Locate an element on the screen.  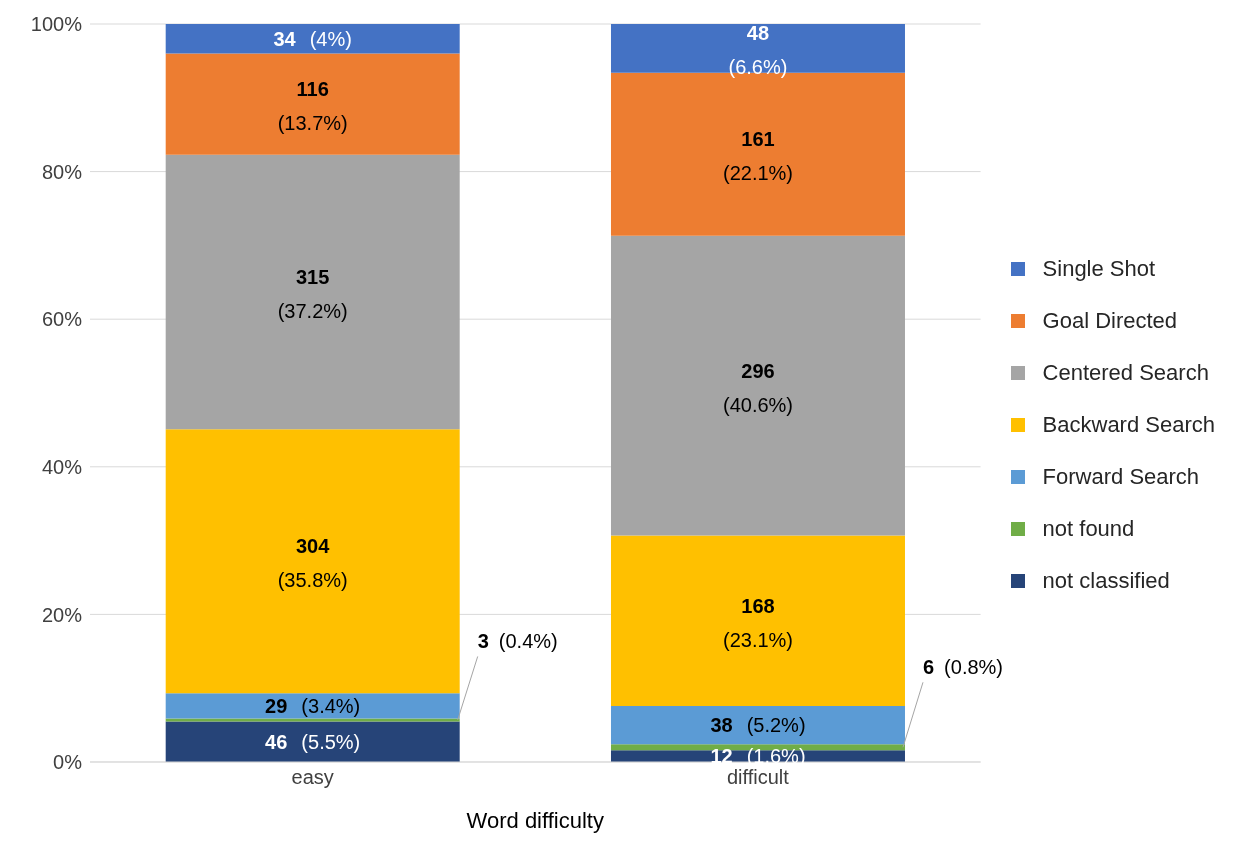
x-axis-title: Word difficulty is located at coordinates (535, 820).